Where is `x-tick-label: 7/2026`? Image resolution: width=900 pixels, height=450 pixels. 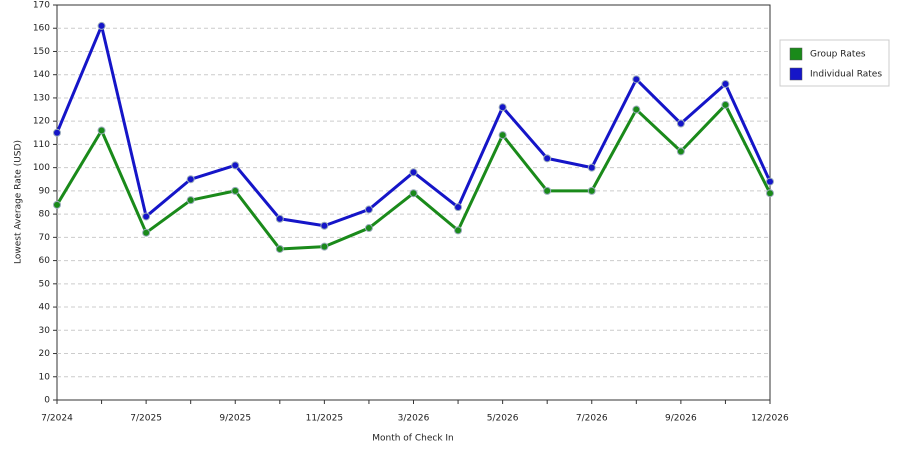 x-tick-label: 7/2026 is located at coordinates (592, 419).